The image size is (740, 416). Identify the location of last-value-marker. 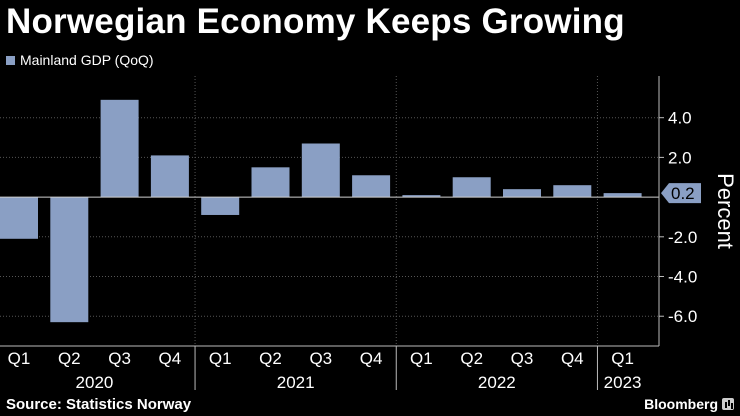
(681, 193).